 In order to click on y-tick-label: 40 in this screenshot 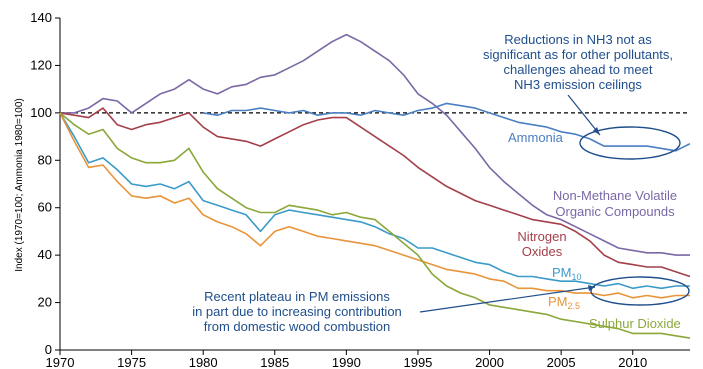, I will do `click(45, 254)`.